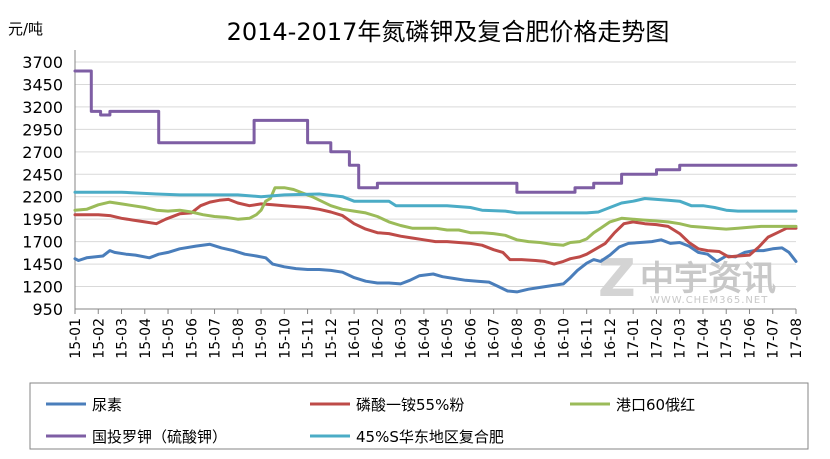 The image size is (830, 459). What do you see at coordinates (42, 264) in the screenshot?
I see `y-tick-label: 1450` at bounding box center [42, 264].